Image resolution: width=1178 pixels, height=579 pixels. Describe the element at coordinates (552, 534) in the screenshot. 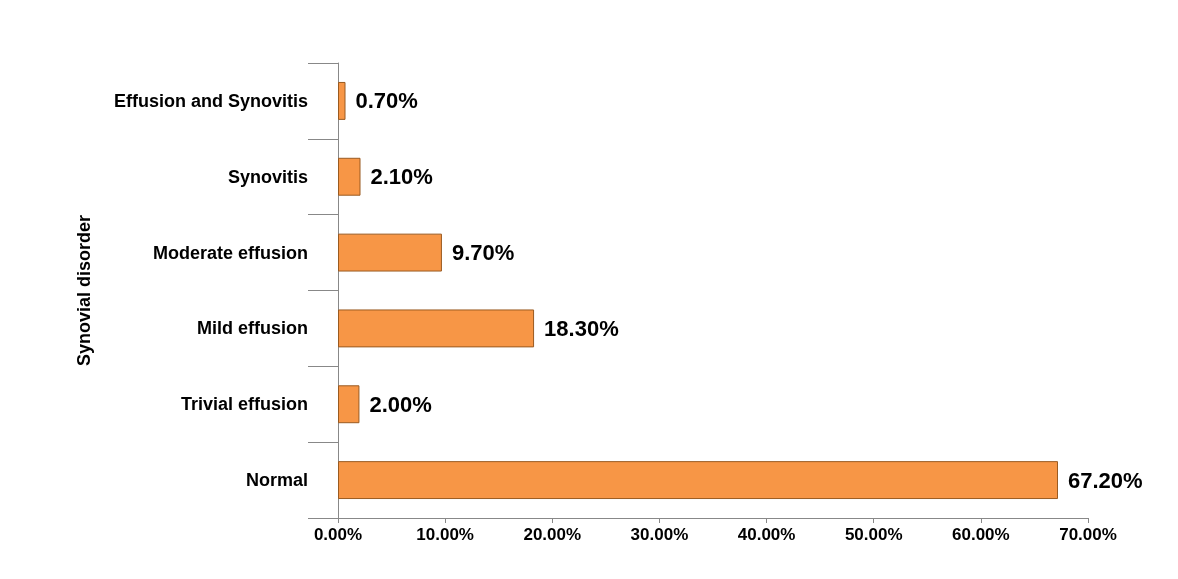

I see `x-tick-label: 20.00%` at that location.